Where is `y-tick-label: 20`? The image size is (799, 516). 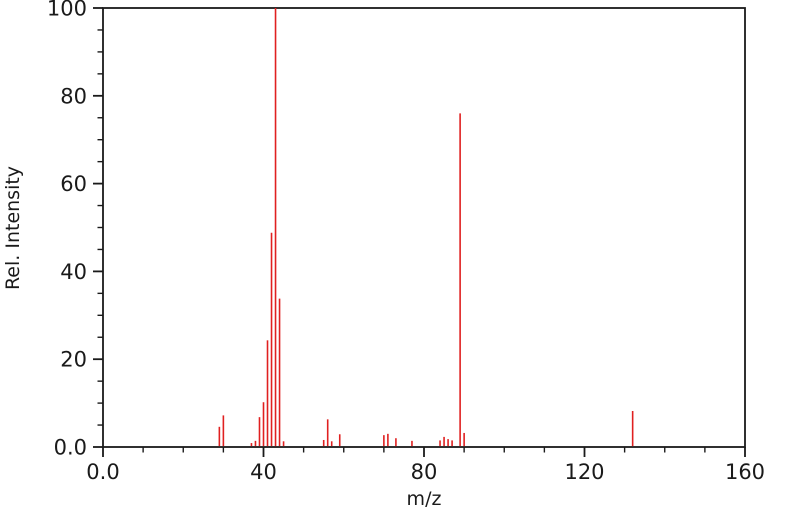 y-tick-label: 20 is located at coordinates (73, 360).